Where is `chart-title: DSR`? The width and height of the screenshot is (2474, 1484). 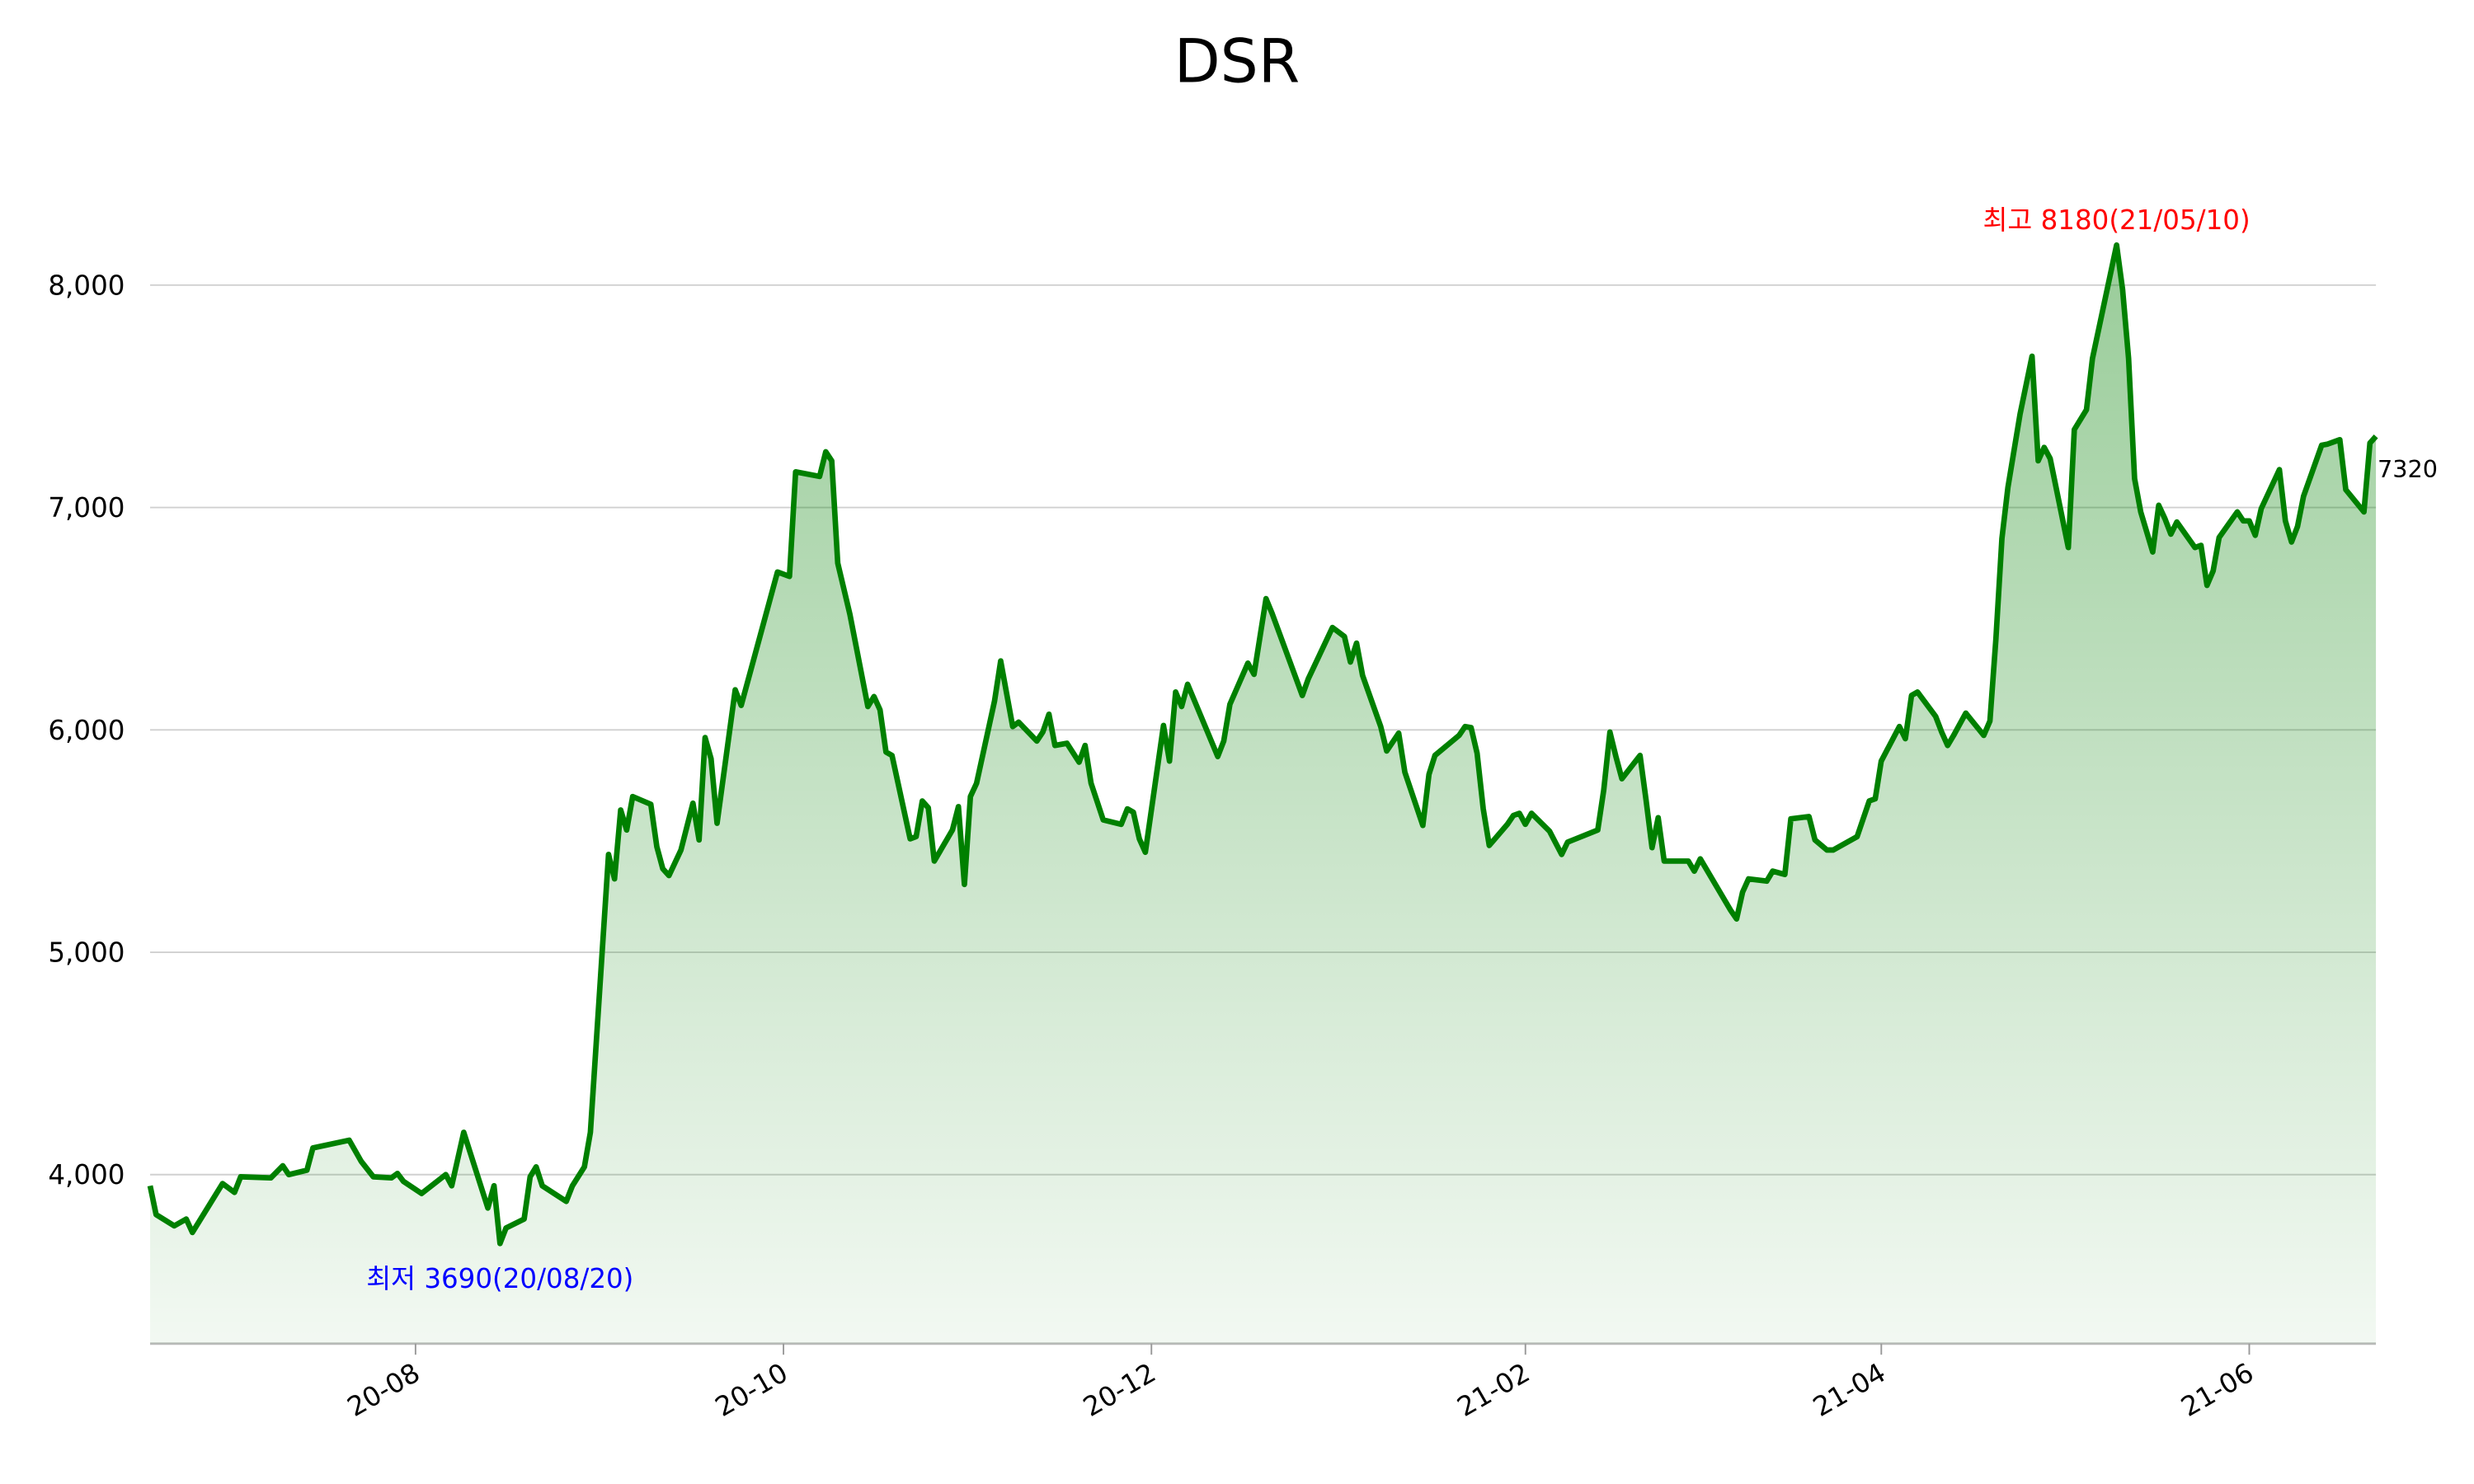
chart-title: DSR is located at coordinates (1237, 62).